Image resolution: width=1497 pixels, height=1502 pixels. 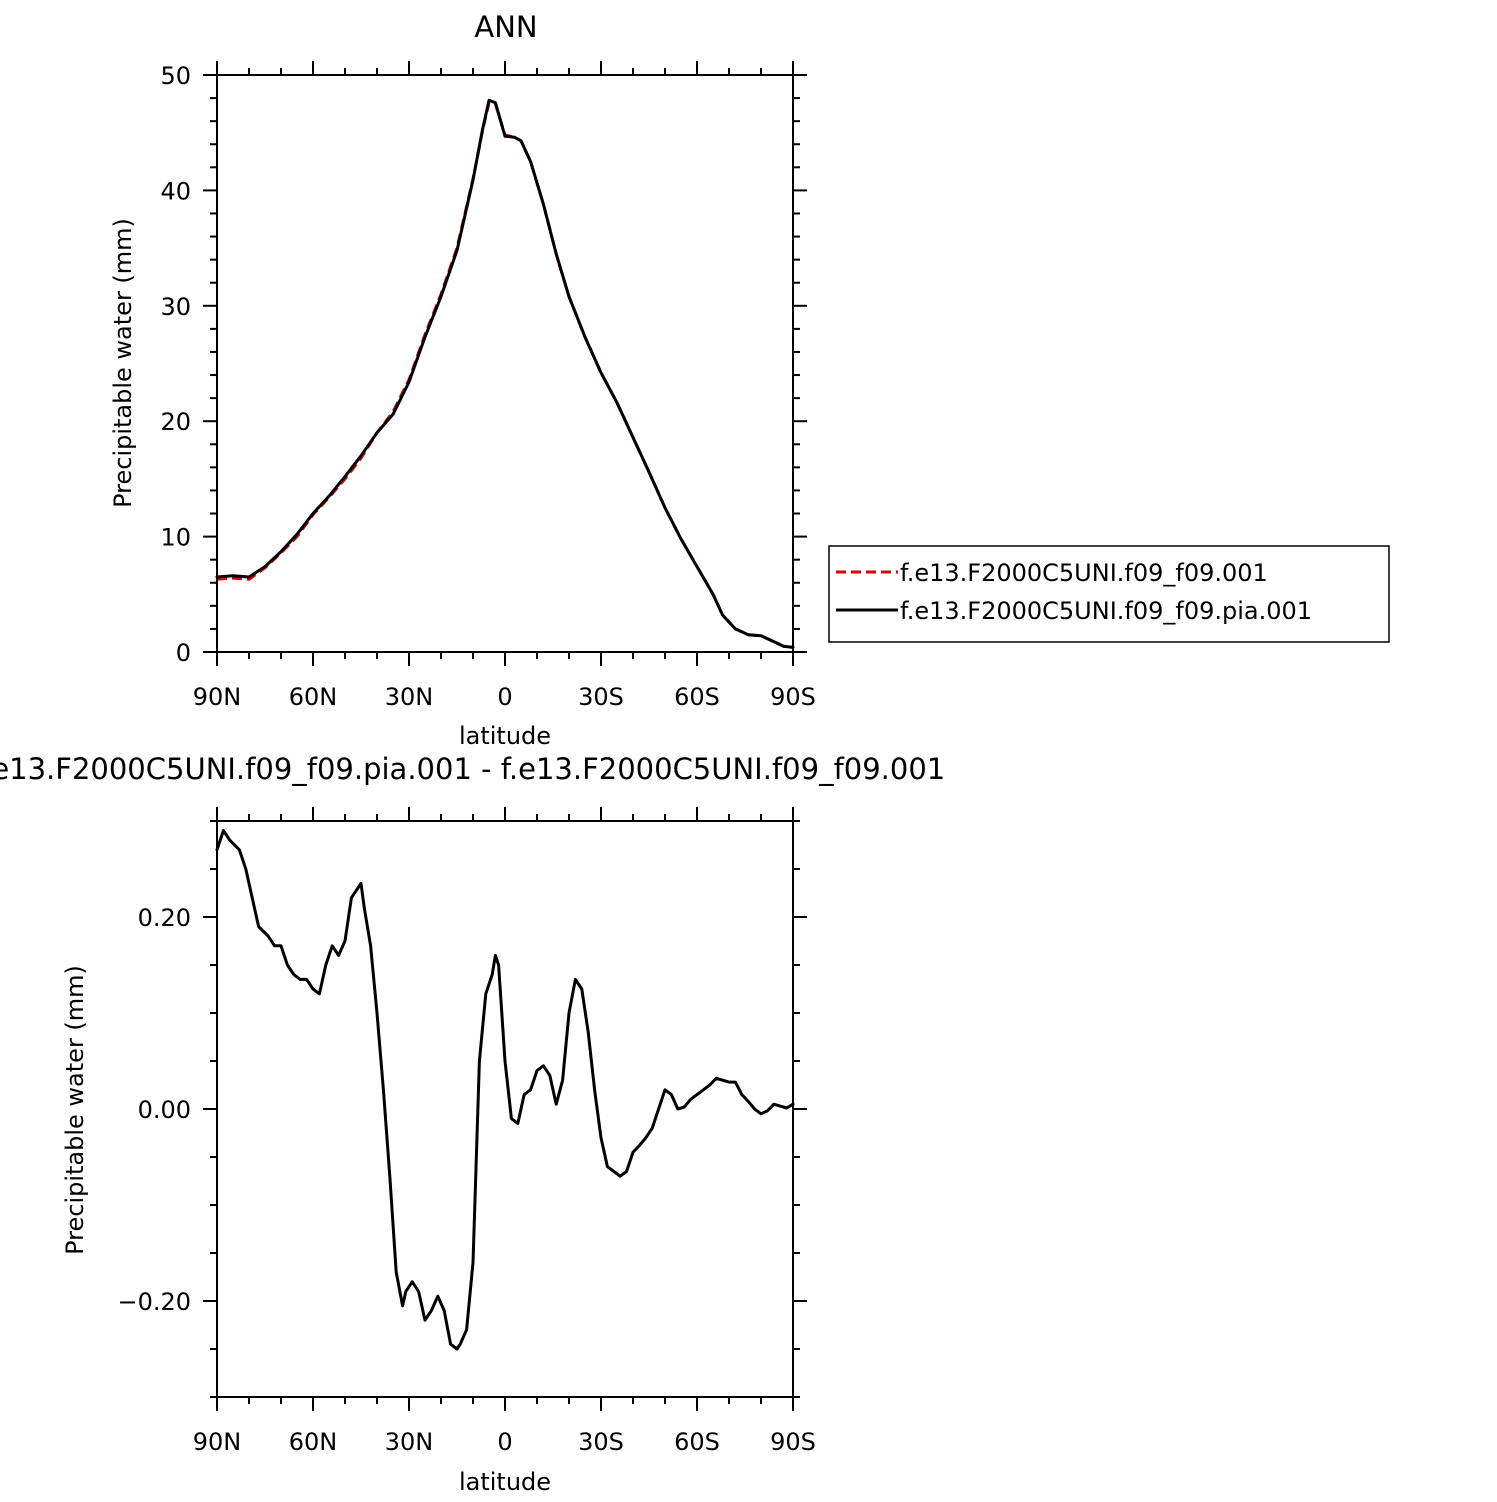 I want to click on bottom-x-axis-label: latitude, so click(x=505, y=1482).